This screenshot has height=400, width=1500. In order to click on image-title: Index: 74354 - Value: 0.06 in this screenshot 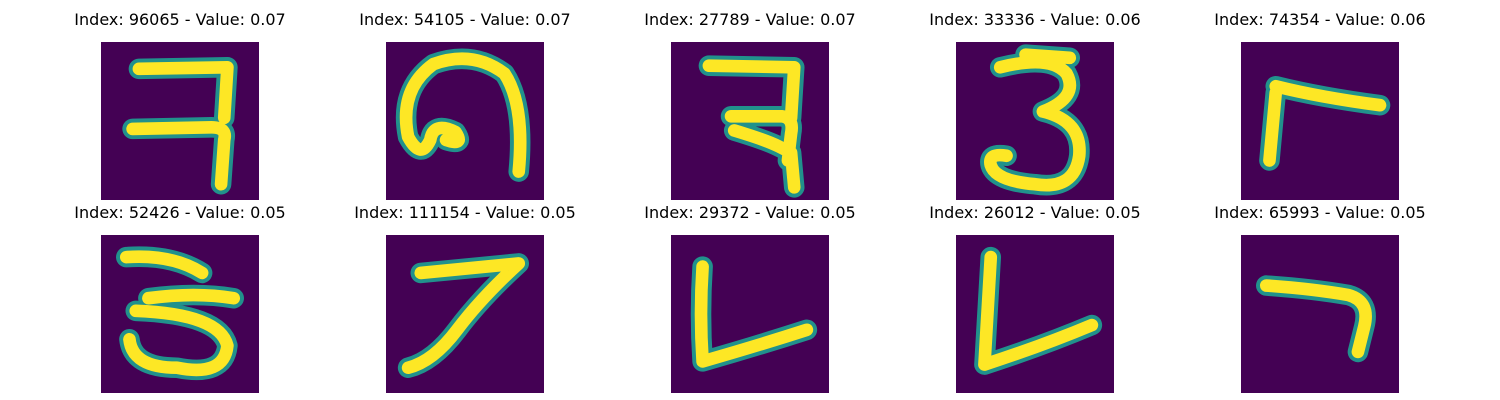, I will do `click(1320, 19)`.